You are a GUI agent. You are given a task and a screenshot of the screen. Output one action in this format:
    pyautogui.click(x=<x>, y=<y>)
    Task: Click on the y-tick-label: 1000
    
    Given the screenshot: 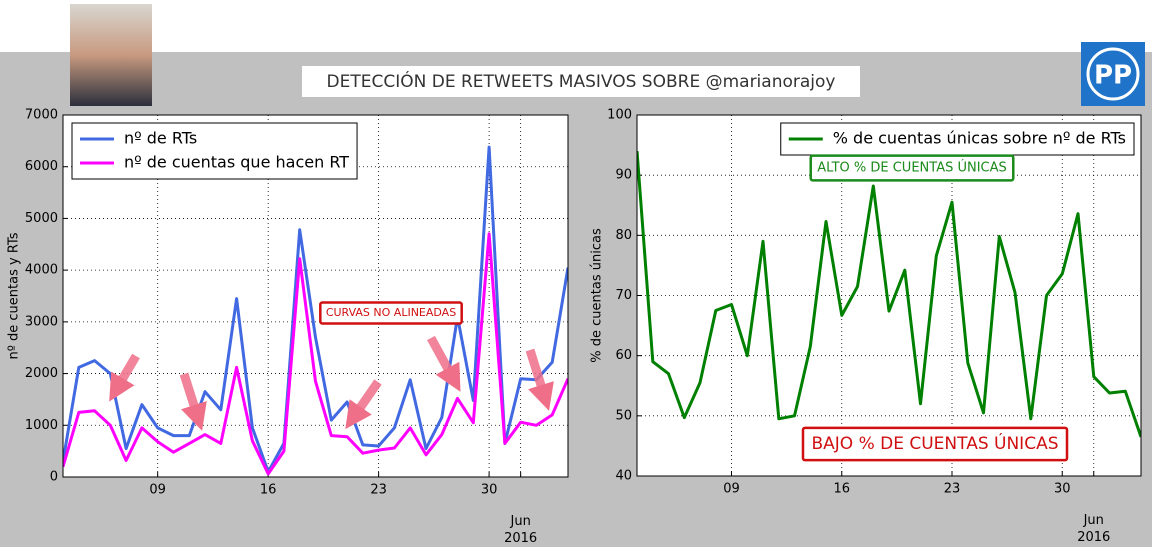 What is the action you would take?
    pyautogui.click(x=41, y=425)
    